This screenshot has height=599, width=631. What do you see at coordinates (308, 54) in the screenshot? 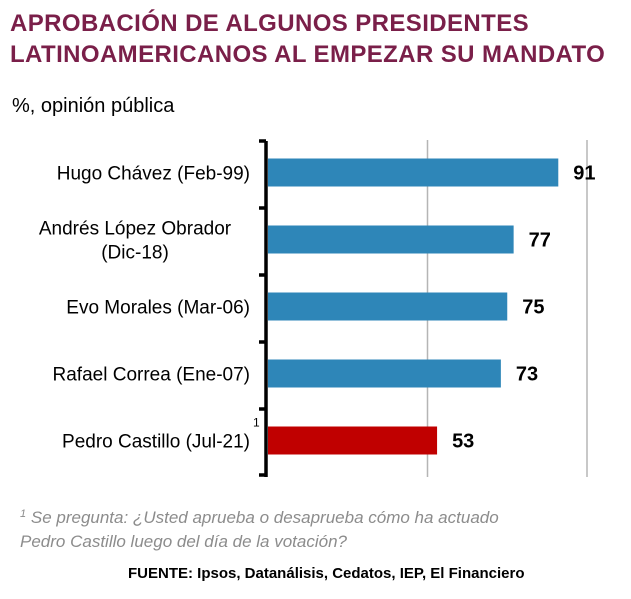
I see `title-line-2: LATINOAMERICANOS AL EMPEZAR SU MANDATO` at bounding box center [308, 54].